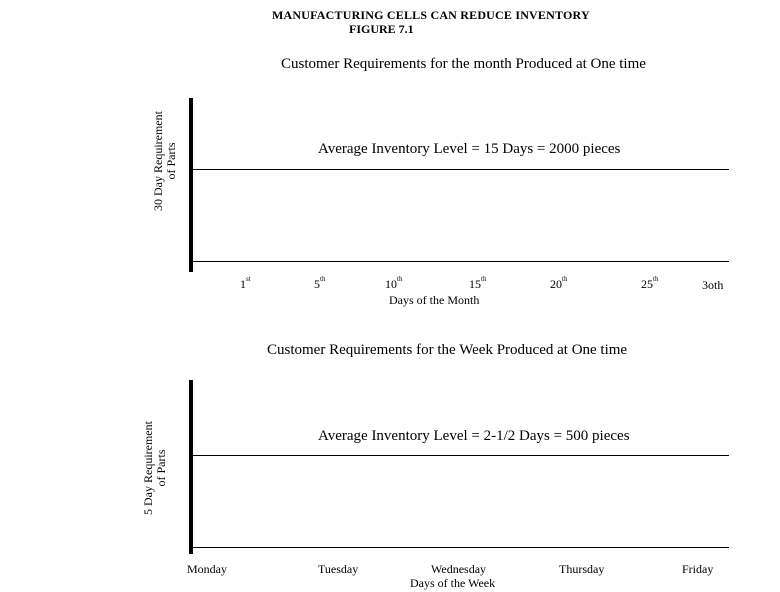  Describe the element at coordinates (171, 161) in the screenshot. I see `month-y-label-line2: of Parts` at that location.